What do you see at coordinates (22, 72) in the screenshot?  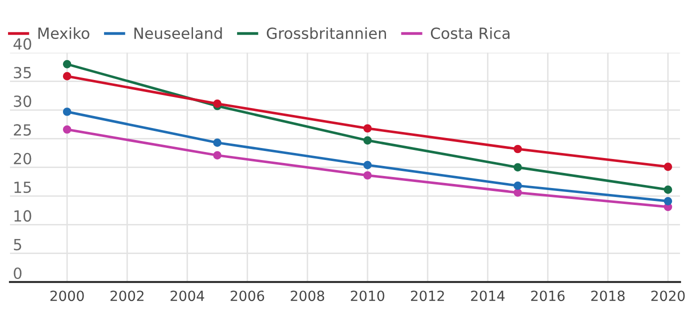 I see `y-tick-label: 35` at bounding box center [22, 72].